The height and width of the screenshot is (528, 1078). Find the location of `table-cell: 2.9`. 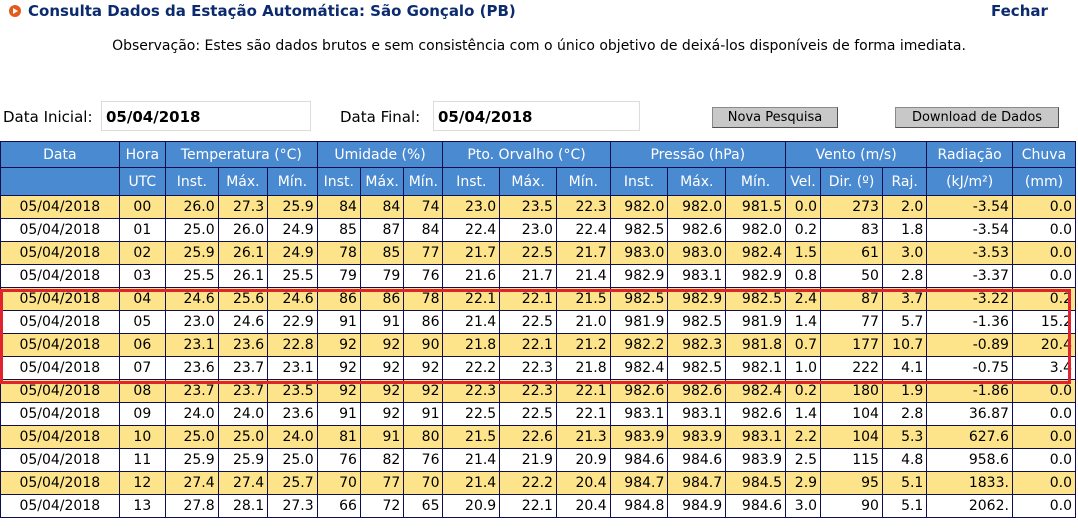

table-cell: 2.9 is located at coordinates (803, 483).